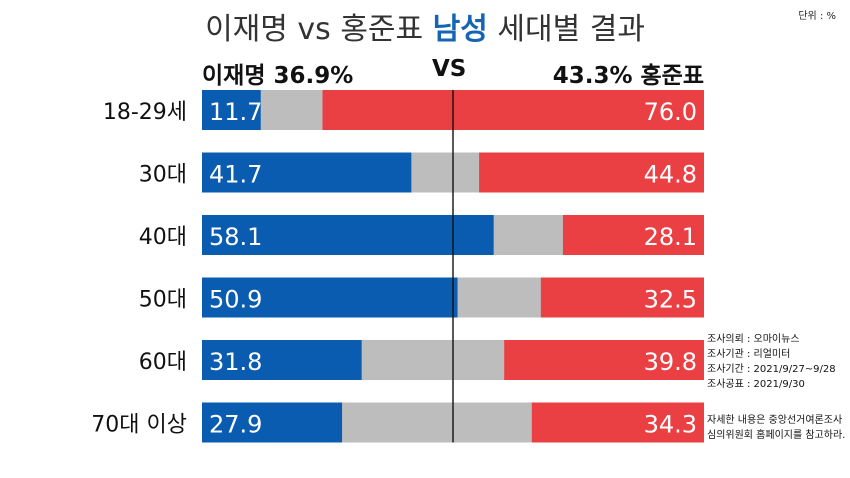  I want to click on note-agency: 조사기관 : 리얼미터, so click(749, 354).